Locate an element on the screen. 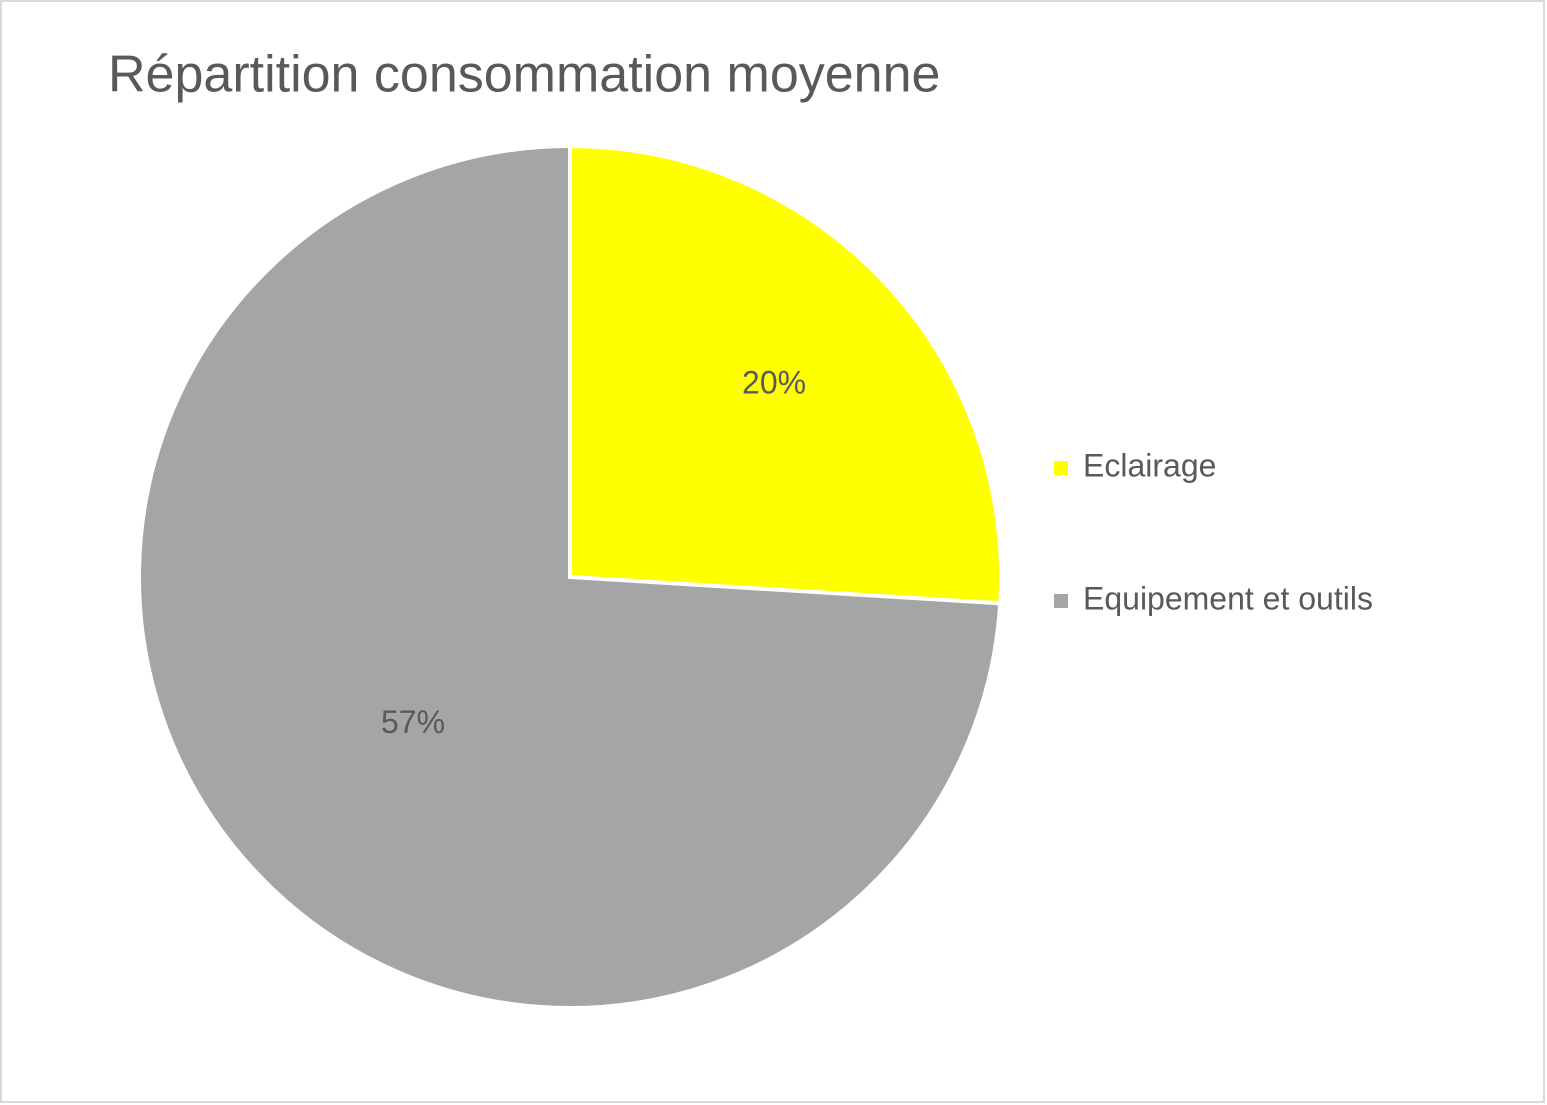  chart-title: Répartition consommation moyenne is located at coordinates (524, 75).